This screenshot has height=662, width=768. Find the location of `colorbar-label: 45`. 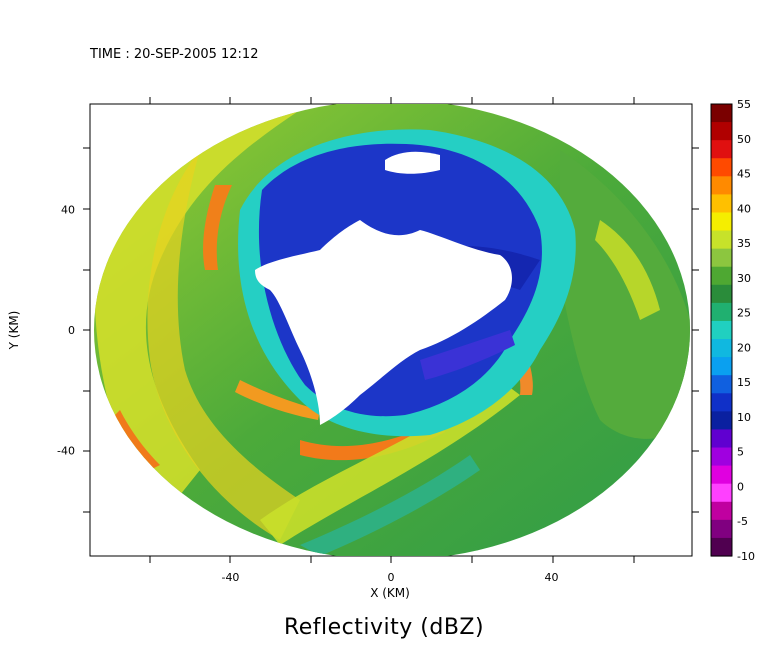

colorbar-label: 45 is located at coordinates (744, 174).